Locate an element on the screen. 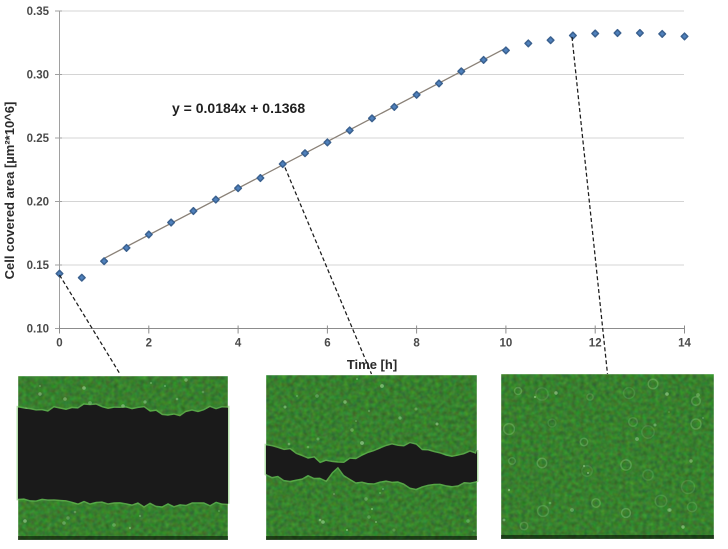 This screenshot has height=549, width=728. svg-text: 6 is located at coordinates (327, 344).